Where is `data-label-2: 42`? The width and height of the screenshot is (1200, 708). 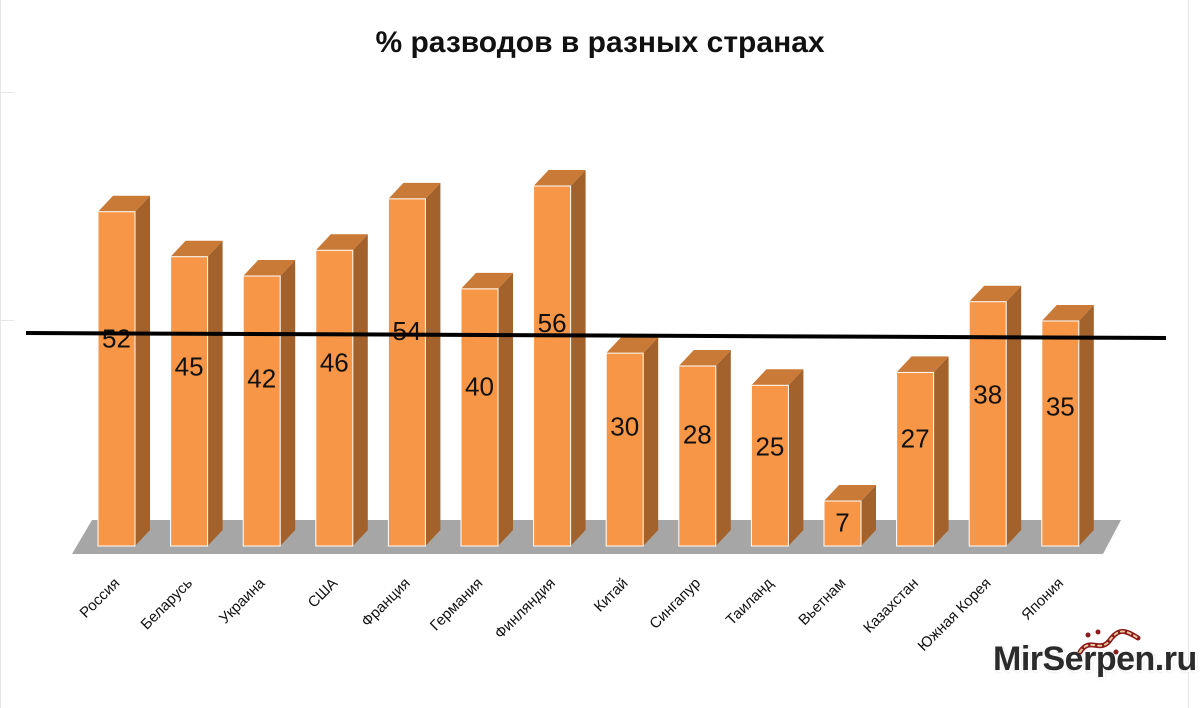 data-label-2: 42 is located at coordinates (261, 379).